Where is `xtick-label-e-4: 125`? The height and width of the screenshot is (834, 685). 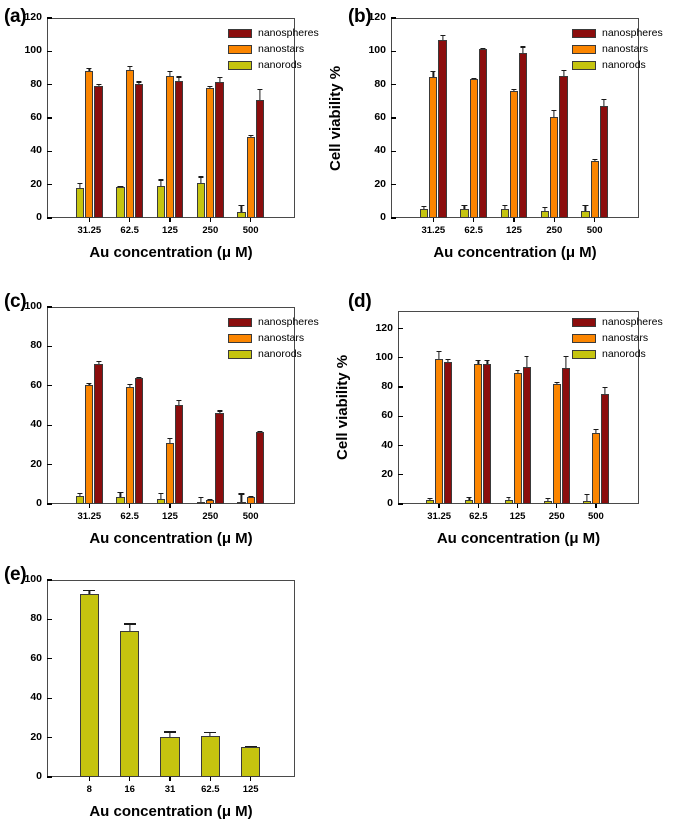
xtick-label-e-4: 125 is located at coordinates (250, 789).